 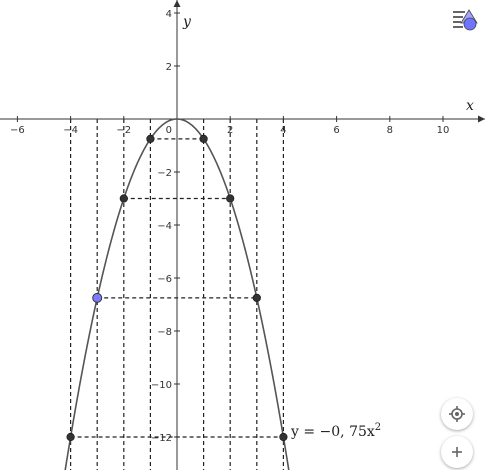 I want to click on y-tick-label: −8, so click(x=164, y=332).